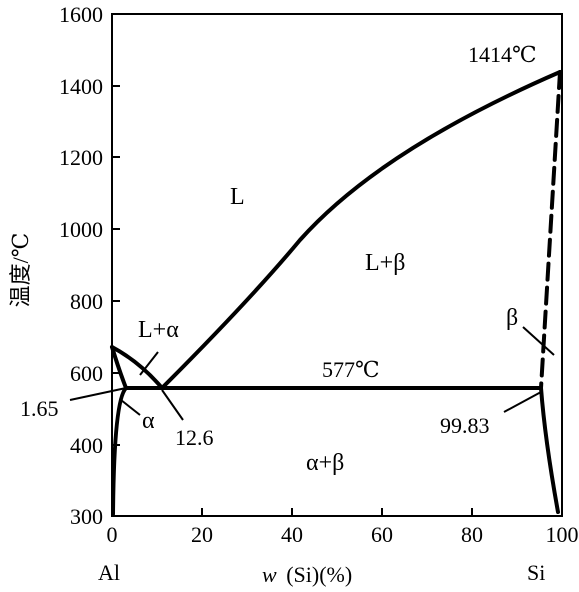 The image size is (579, 592). What do you see at coordinates (337, 512) in the screenshot?
I see `x-tick-marks` at bounding box center [337, 512].